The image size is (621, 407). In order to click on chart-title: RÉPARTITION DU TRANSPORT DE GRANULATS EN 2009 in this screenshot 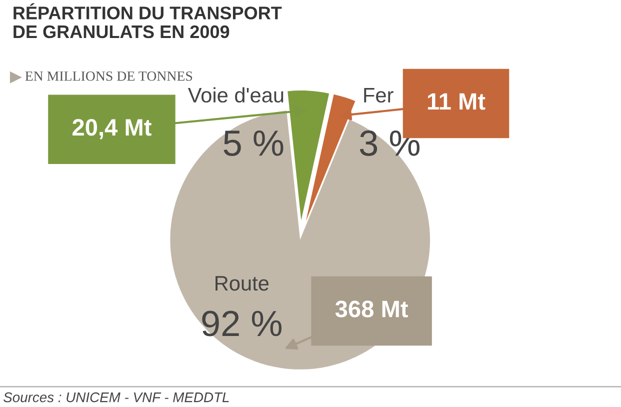, I will do `click(148, 20)`.